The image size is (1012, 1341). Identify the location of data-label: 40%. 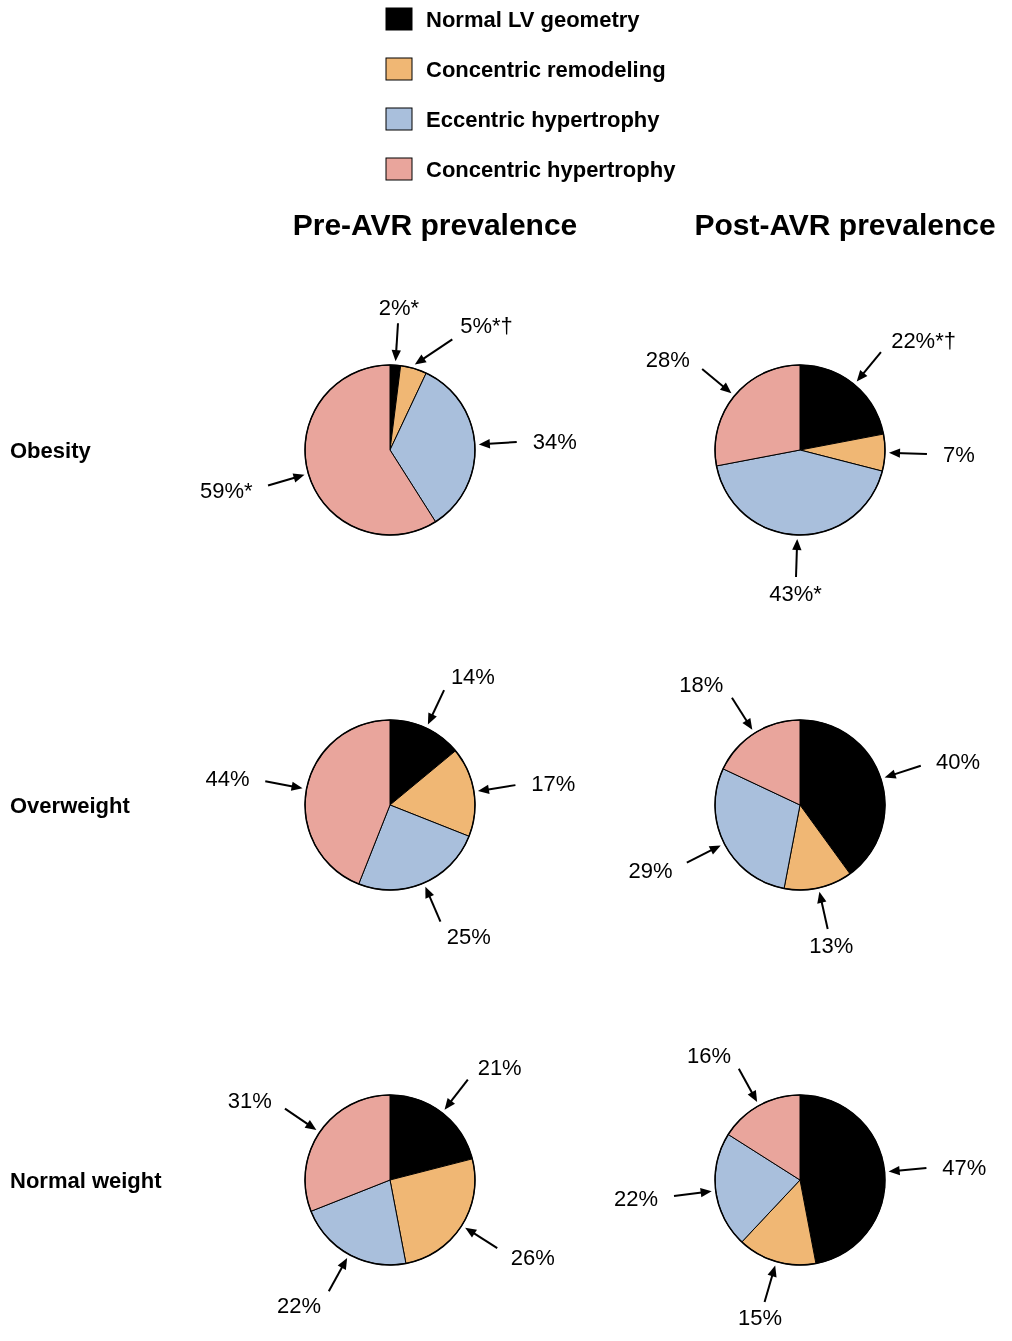
(958, 761).